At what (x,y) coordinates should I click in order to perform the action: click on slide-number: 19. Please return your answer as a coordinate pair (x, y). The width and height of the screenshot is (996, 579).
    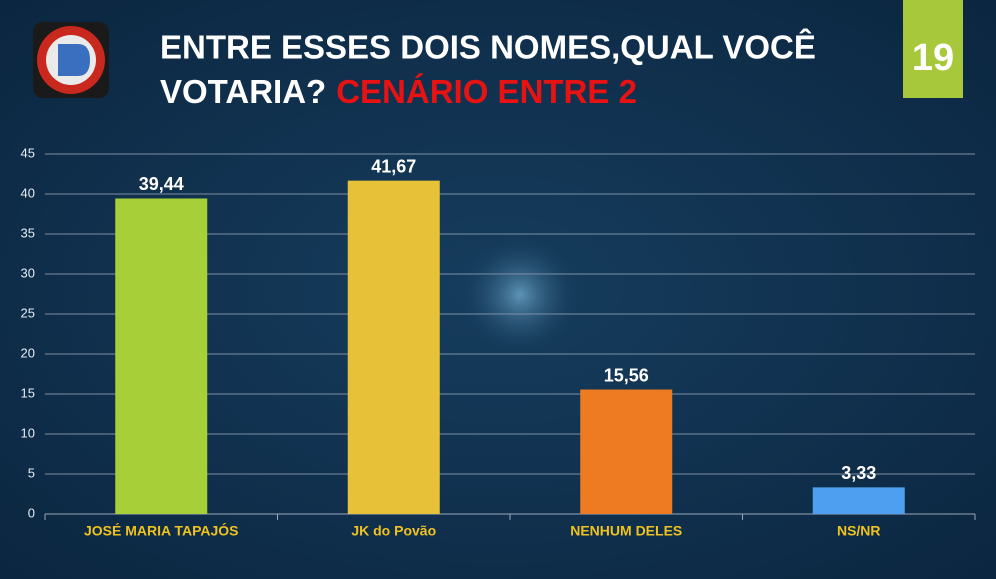
    Looking at the image, I should click on (933, 58).